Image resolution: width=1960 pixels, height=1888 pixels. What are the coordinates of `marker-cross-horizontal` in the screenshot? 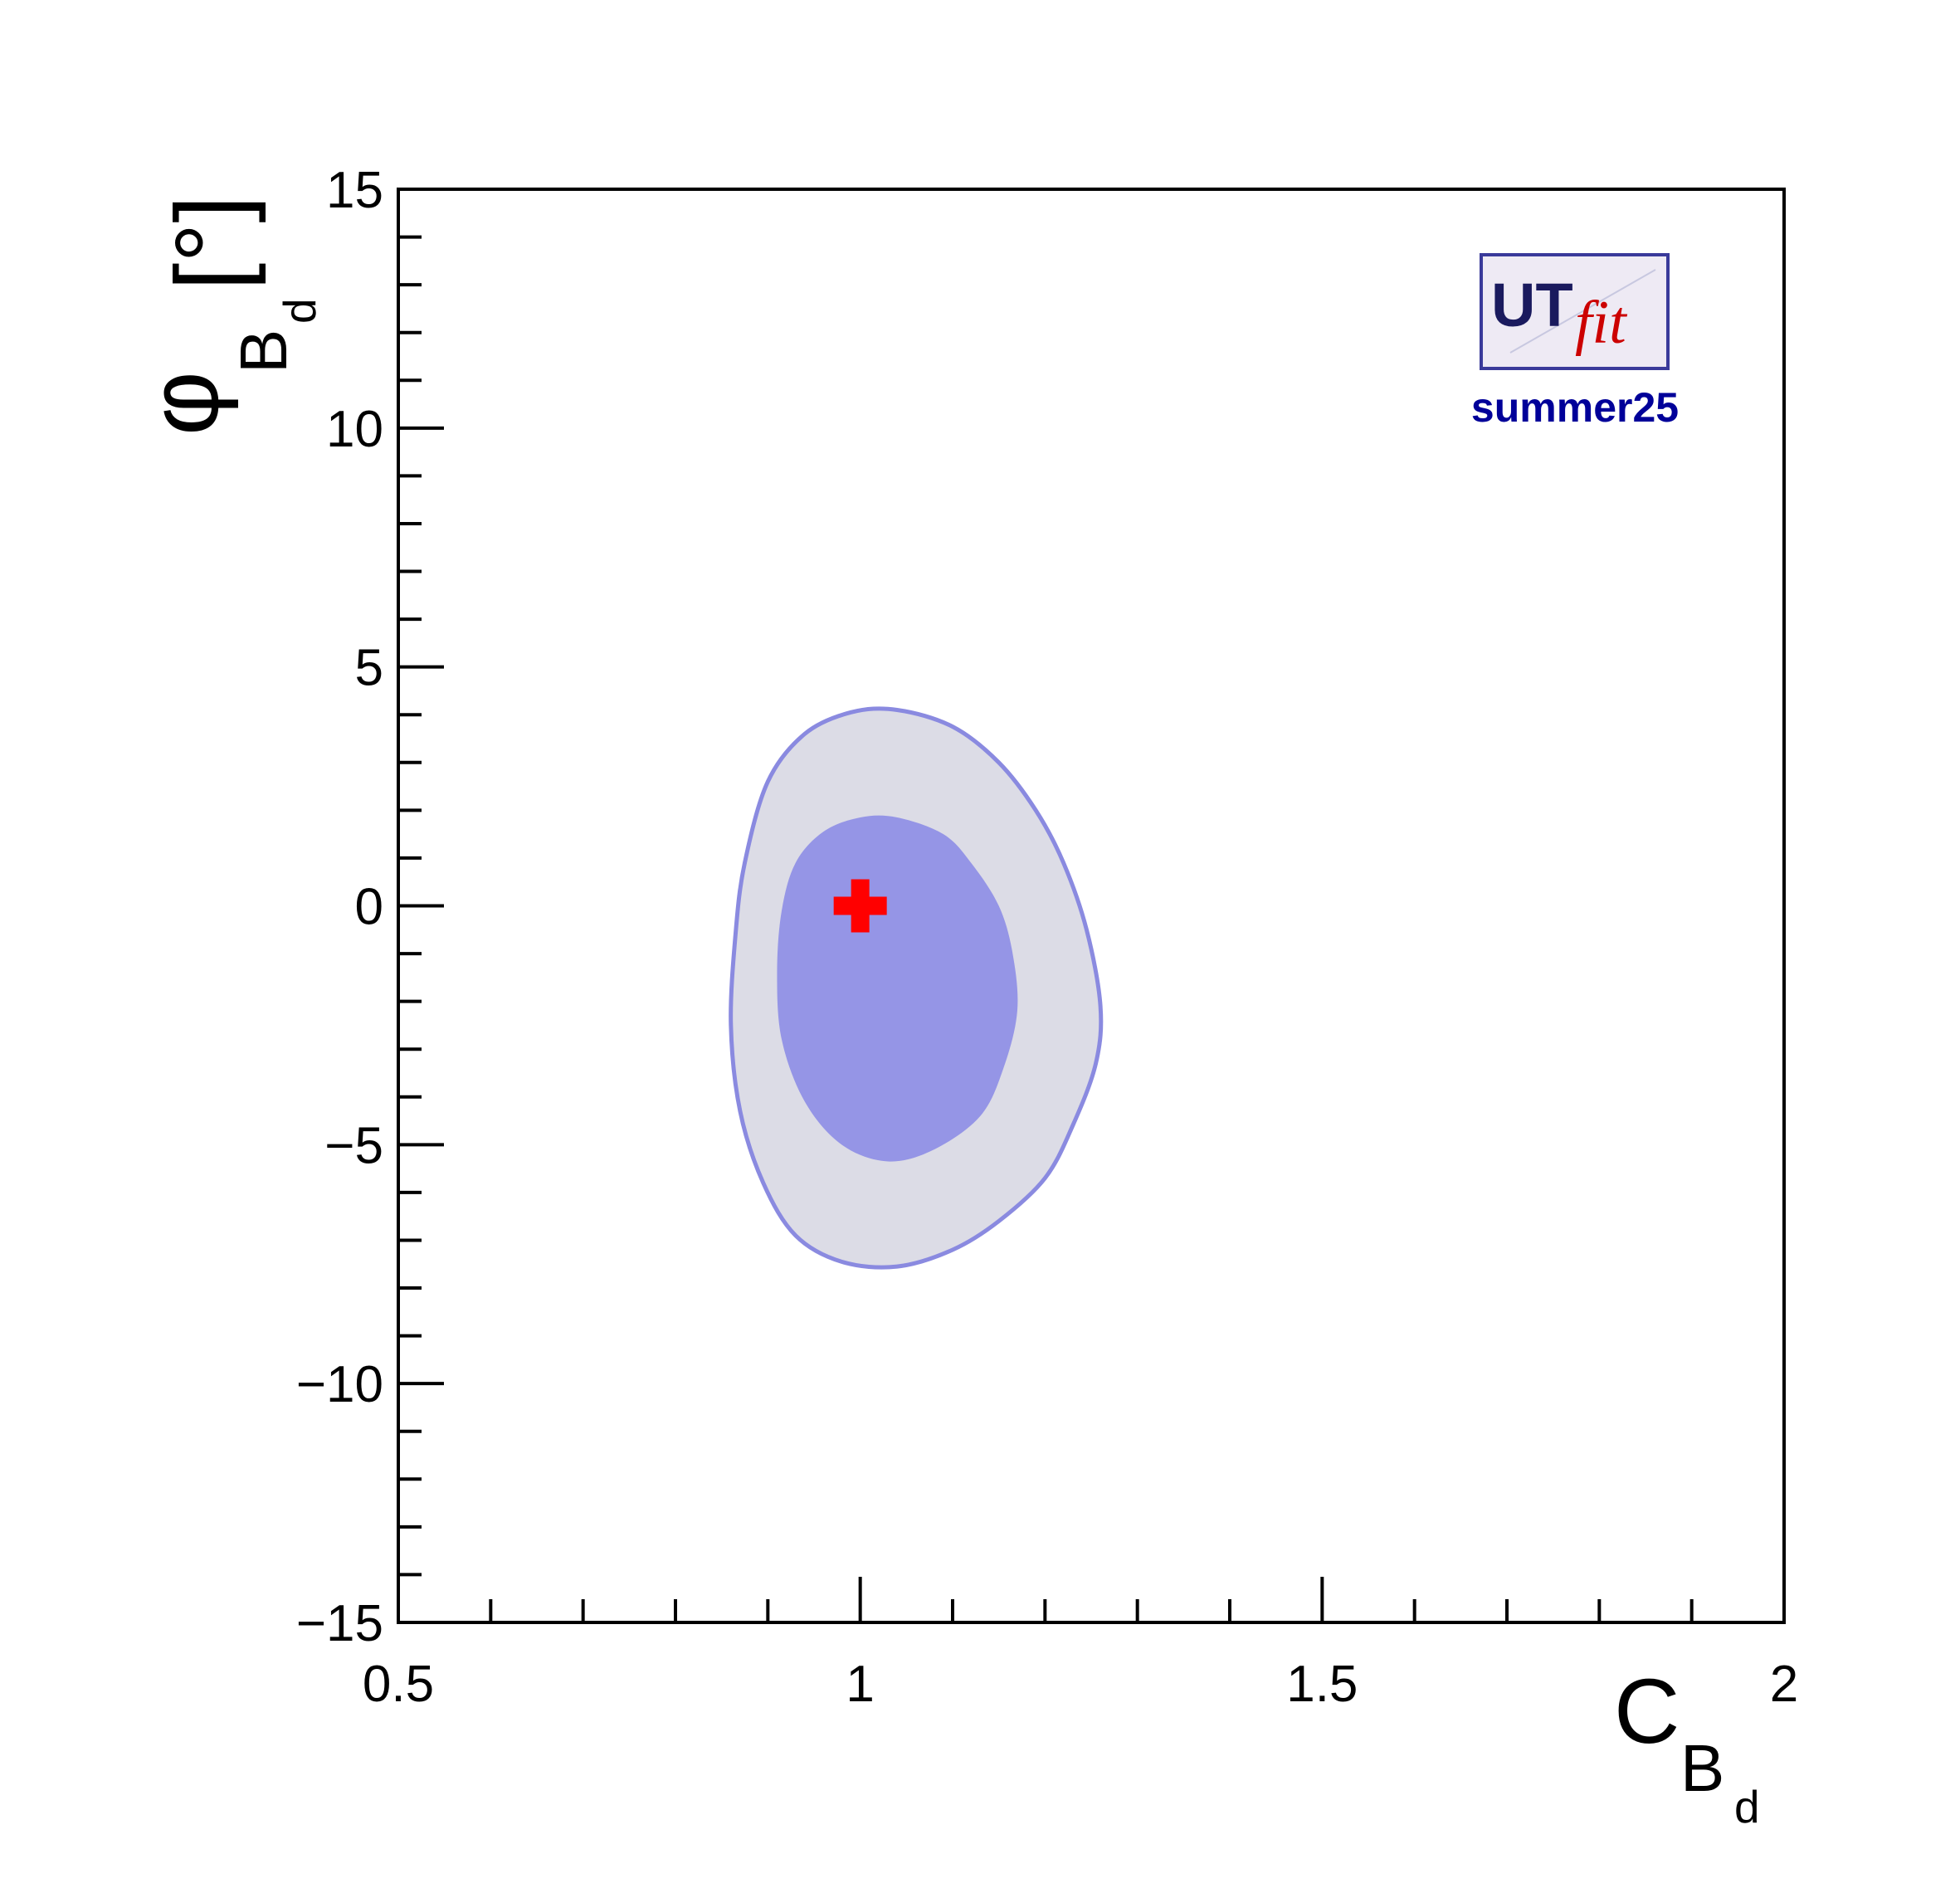 It's located at (860, 906).